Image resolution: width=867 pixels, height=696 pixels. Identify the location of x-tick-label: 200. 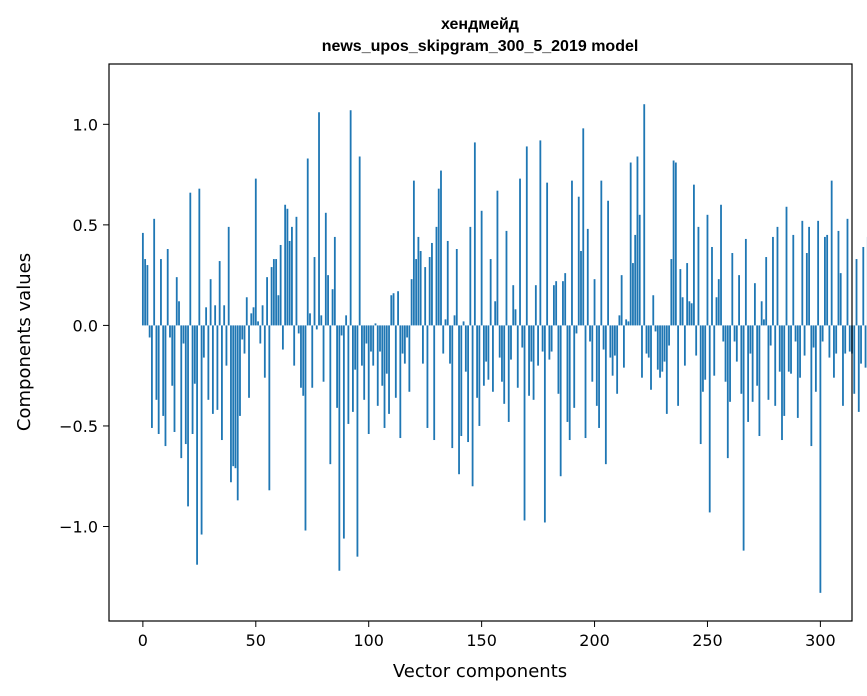
(594, 640).